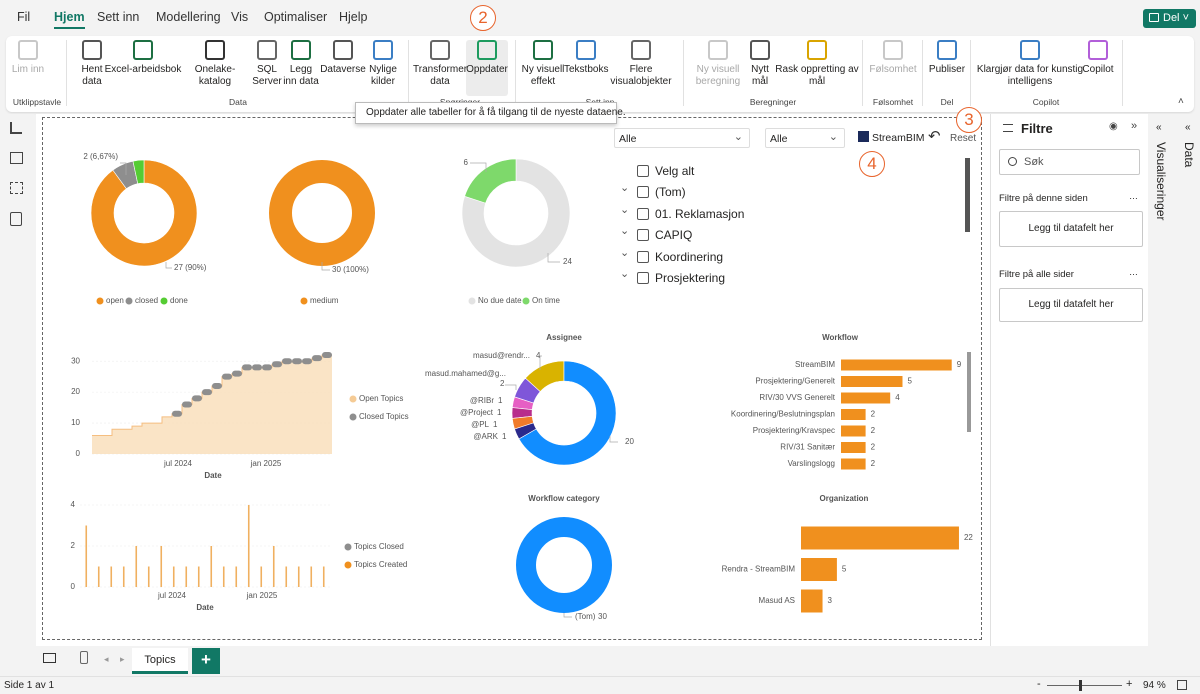  Describe the element at coordinates (1161, 181) in the screenshot. I see `visualizations-pane-tab: Visualiseringer` at that location.